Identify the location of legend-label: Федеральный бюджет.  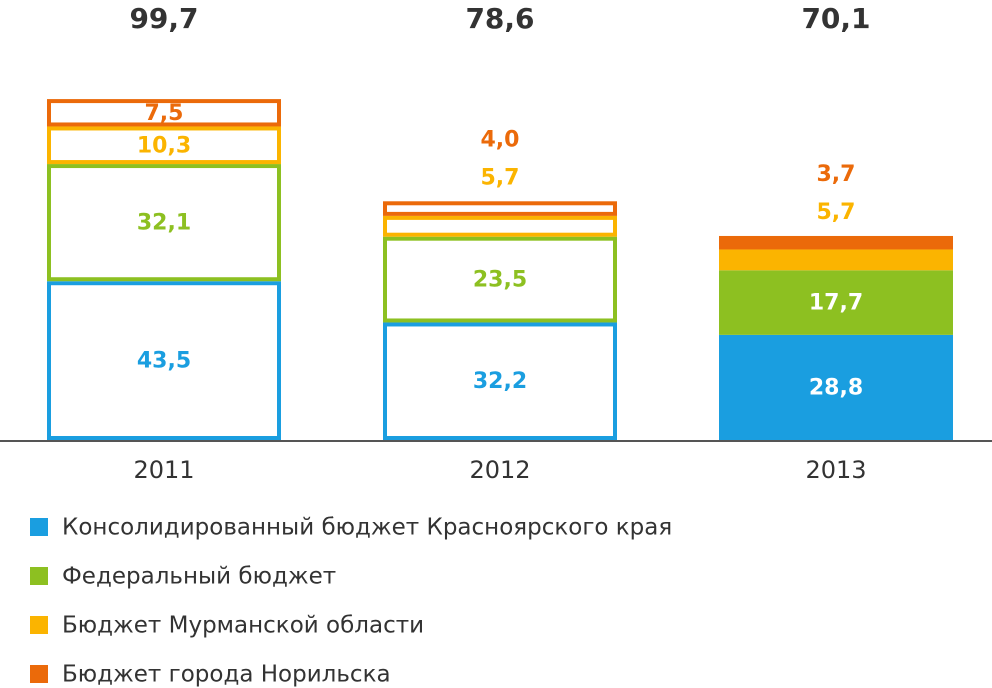
(199, 577).